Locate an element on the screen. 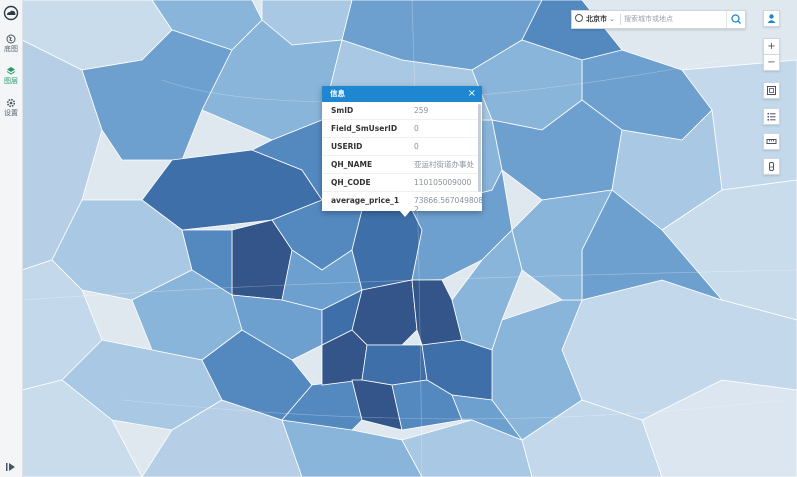  minus-icon: − is located at coordinates (771, 62).